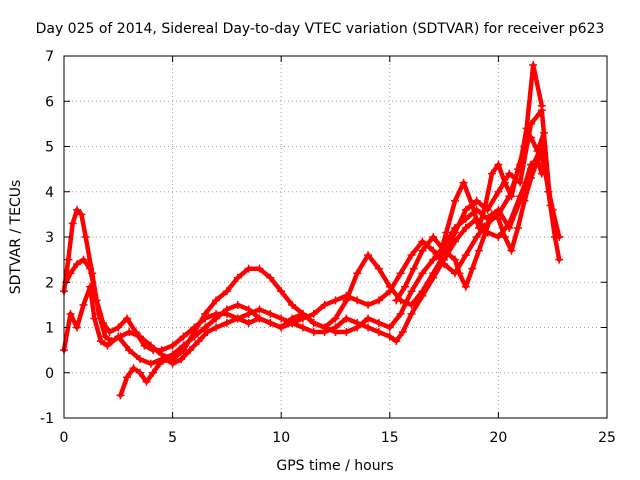 Image resolution: width=640 pixels, height=480 pixels. Describe the element at coordinates (49, 57) in the screenshot. I see `y-tick-label: 7` at that location.